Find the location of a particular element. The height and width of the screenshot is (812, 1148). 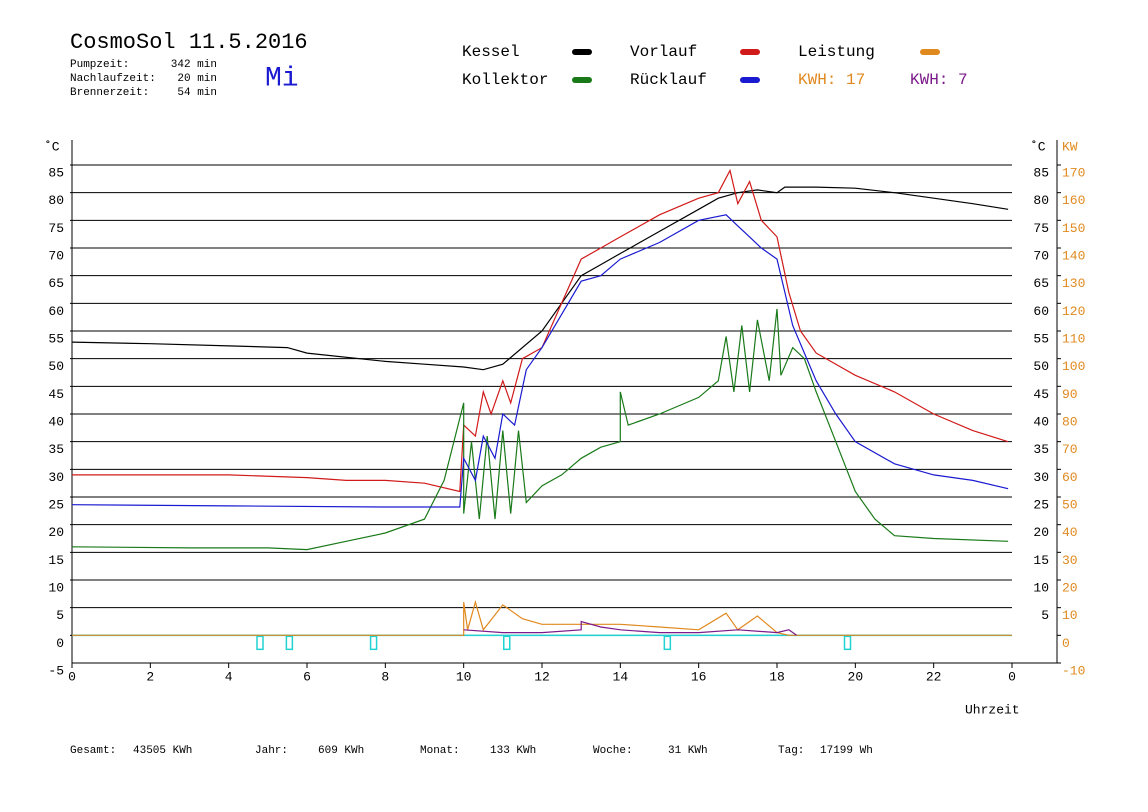

y2-tick-label: 60 is located at coordinates (1070, 477).